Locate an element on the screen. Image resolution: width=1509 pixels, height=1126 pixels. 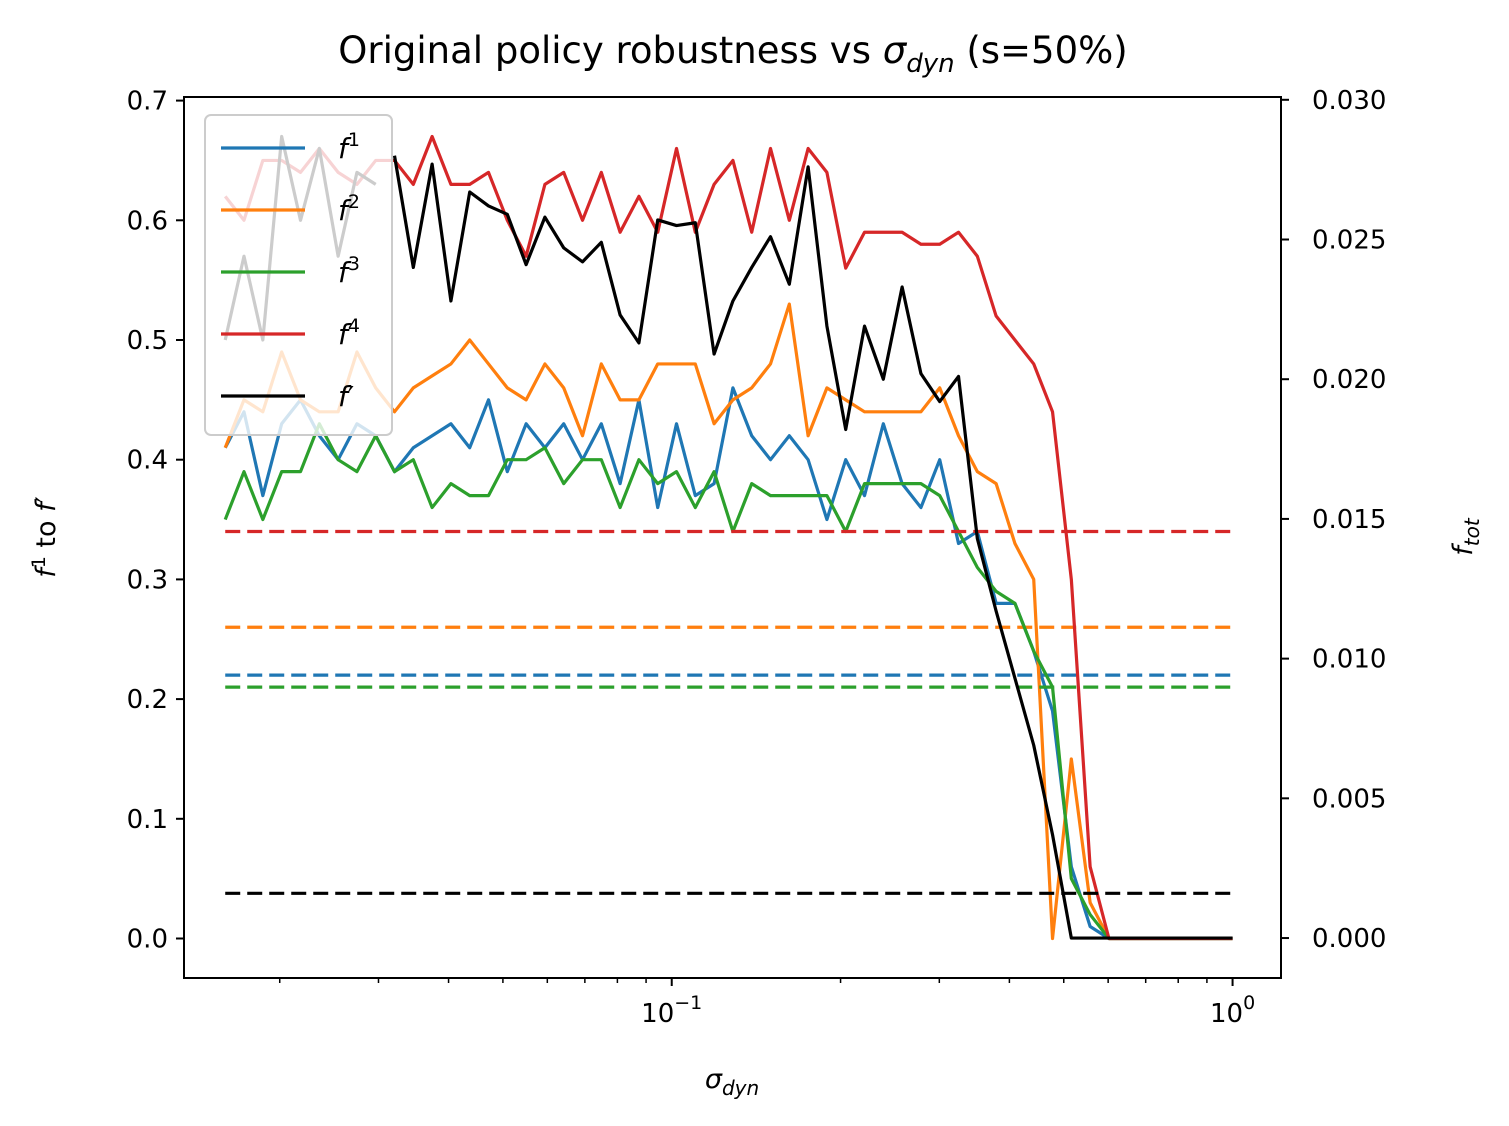
y-left-tick-label: 0.0 is located at coordinates (147, 939).